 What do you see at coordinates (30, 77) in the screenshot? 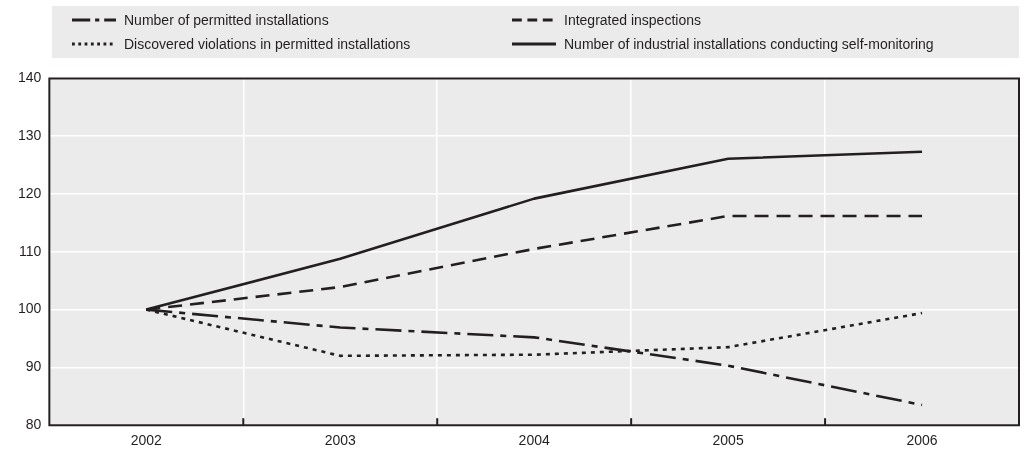
I see `y-tick-label: 140` at bounding box center [30, 77].